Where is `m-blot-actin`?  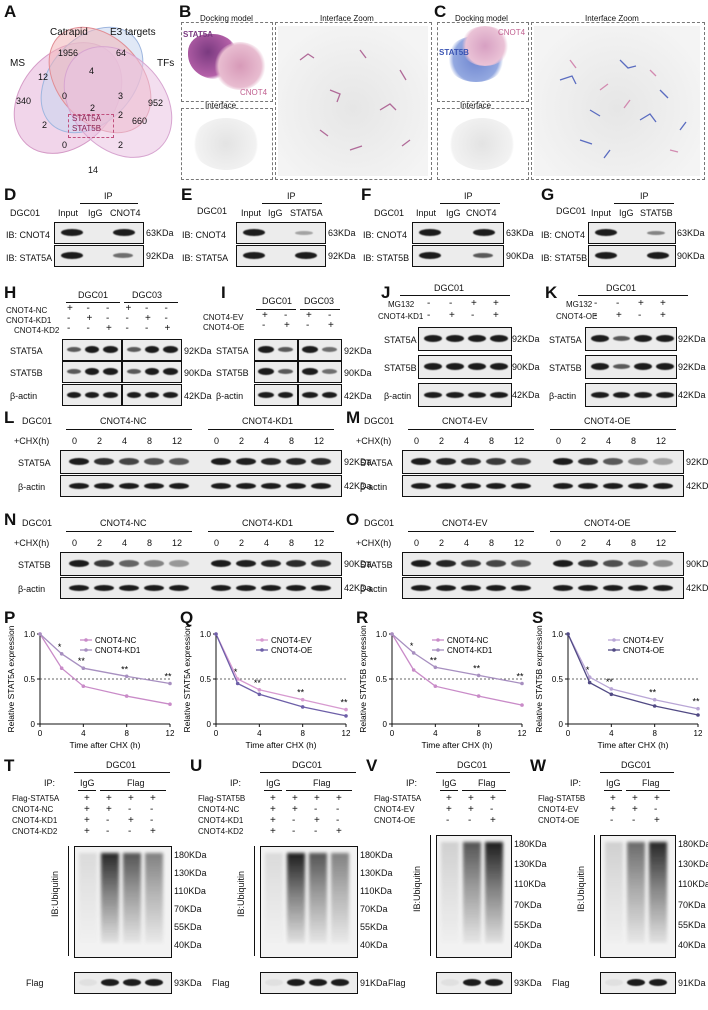 m-blot-actin is located at coordinates (543, 486).